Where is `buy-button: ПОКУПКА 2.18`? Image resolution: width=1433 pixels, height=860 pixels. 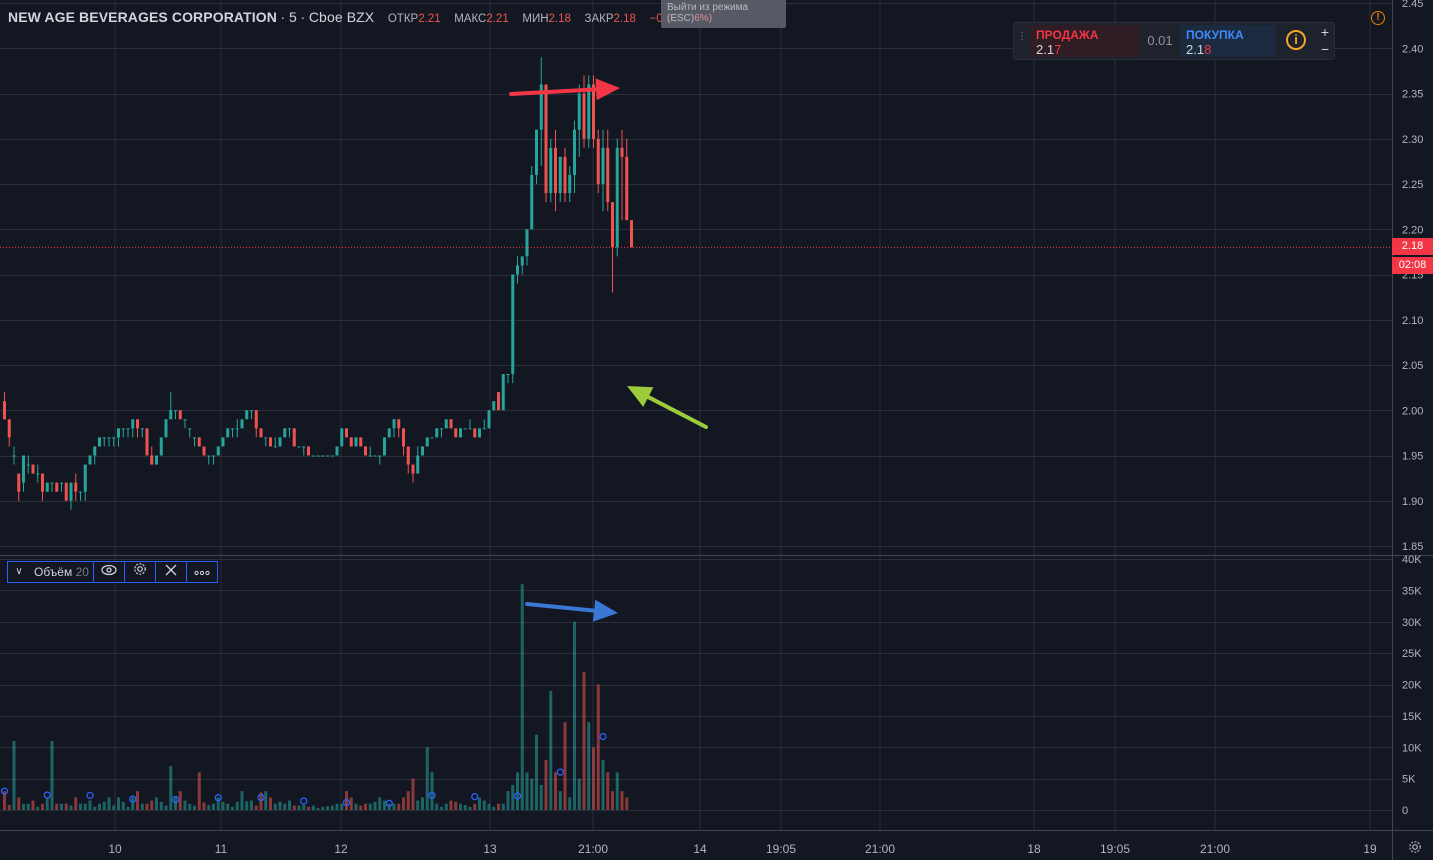 buy-button: ПОКУПКА 2.18 is located at coordinates (1228, 41).